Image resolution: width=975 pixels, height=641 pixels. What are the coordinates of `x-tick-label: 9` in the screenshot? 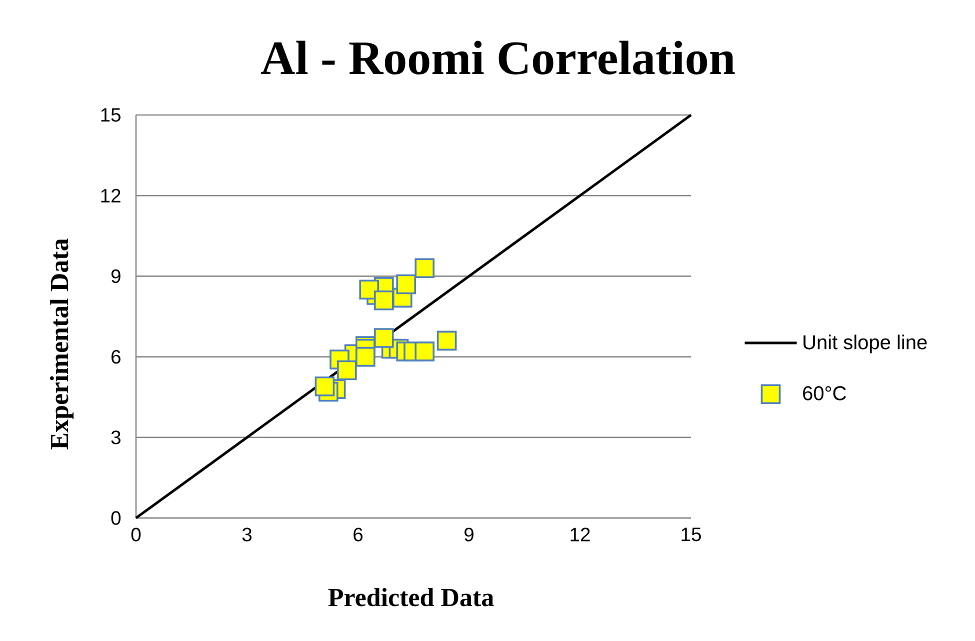 It's located at (469, 535).